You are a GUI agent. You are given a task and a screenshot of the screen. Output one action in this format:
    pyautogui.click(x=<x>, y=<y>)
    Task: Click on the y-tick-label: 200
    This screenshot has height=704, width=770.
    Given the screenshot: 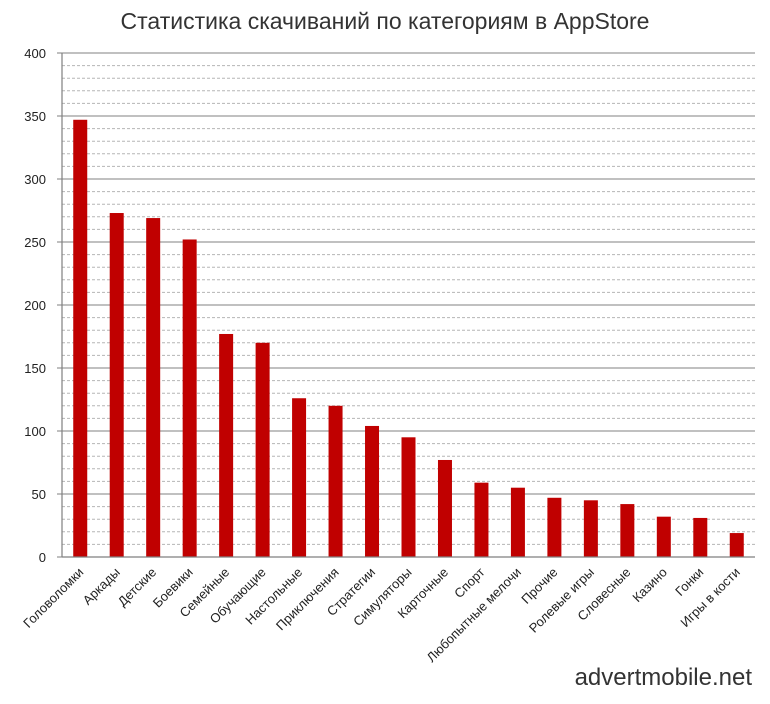 What is the action you would take?
    pyautogui.click(x=35, y=305)
    